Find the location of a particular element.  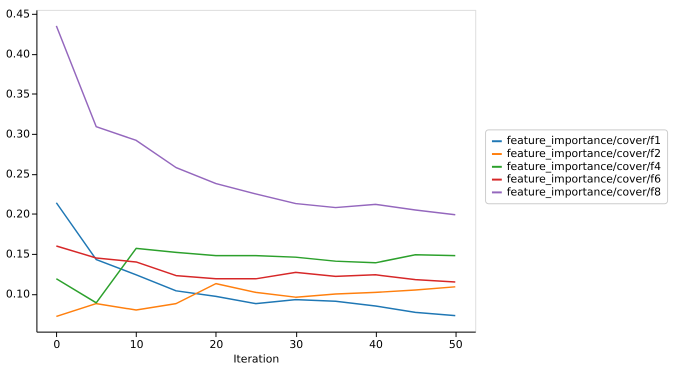

legend-label: feature_importance/cover/f8 is located at coordinates (584, 191).